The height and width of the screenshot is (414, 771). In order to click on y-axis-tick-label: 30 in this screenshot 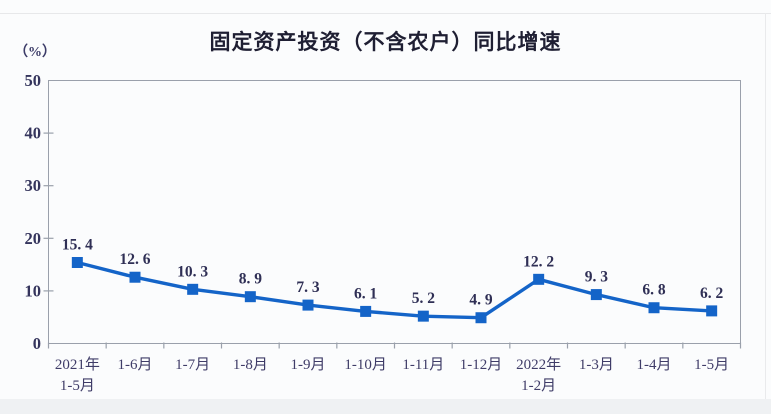, I will do `click(33, 185)`.